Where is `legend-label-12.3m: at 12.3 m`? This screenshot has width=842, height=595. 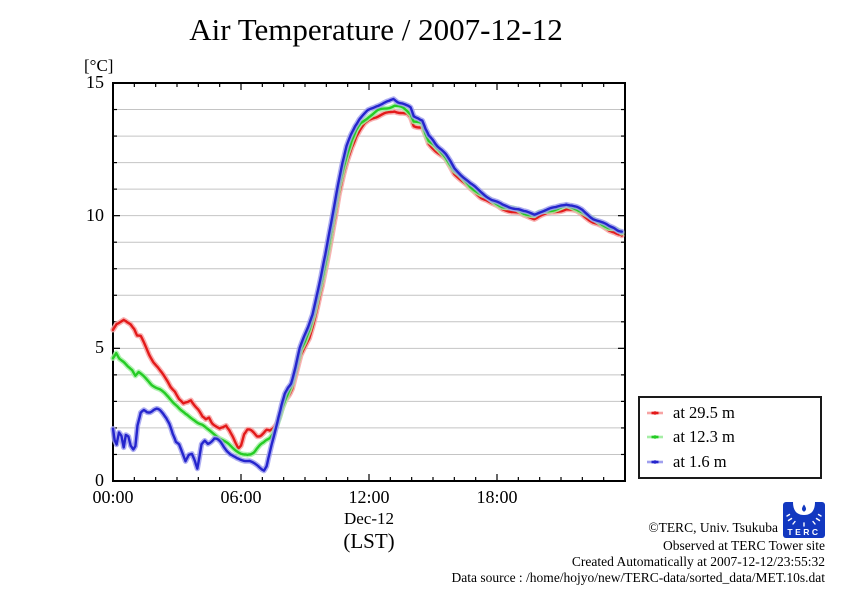 legend-label-12.3m: at 12.3 m is located at coordinates (704, 437).